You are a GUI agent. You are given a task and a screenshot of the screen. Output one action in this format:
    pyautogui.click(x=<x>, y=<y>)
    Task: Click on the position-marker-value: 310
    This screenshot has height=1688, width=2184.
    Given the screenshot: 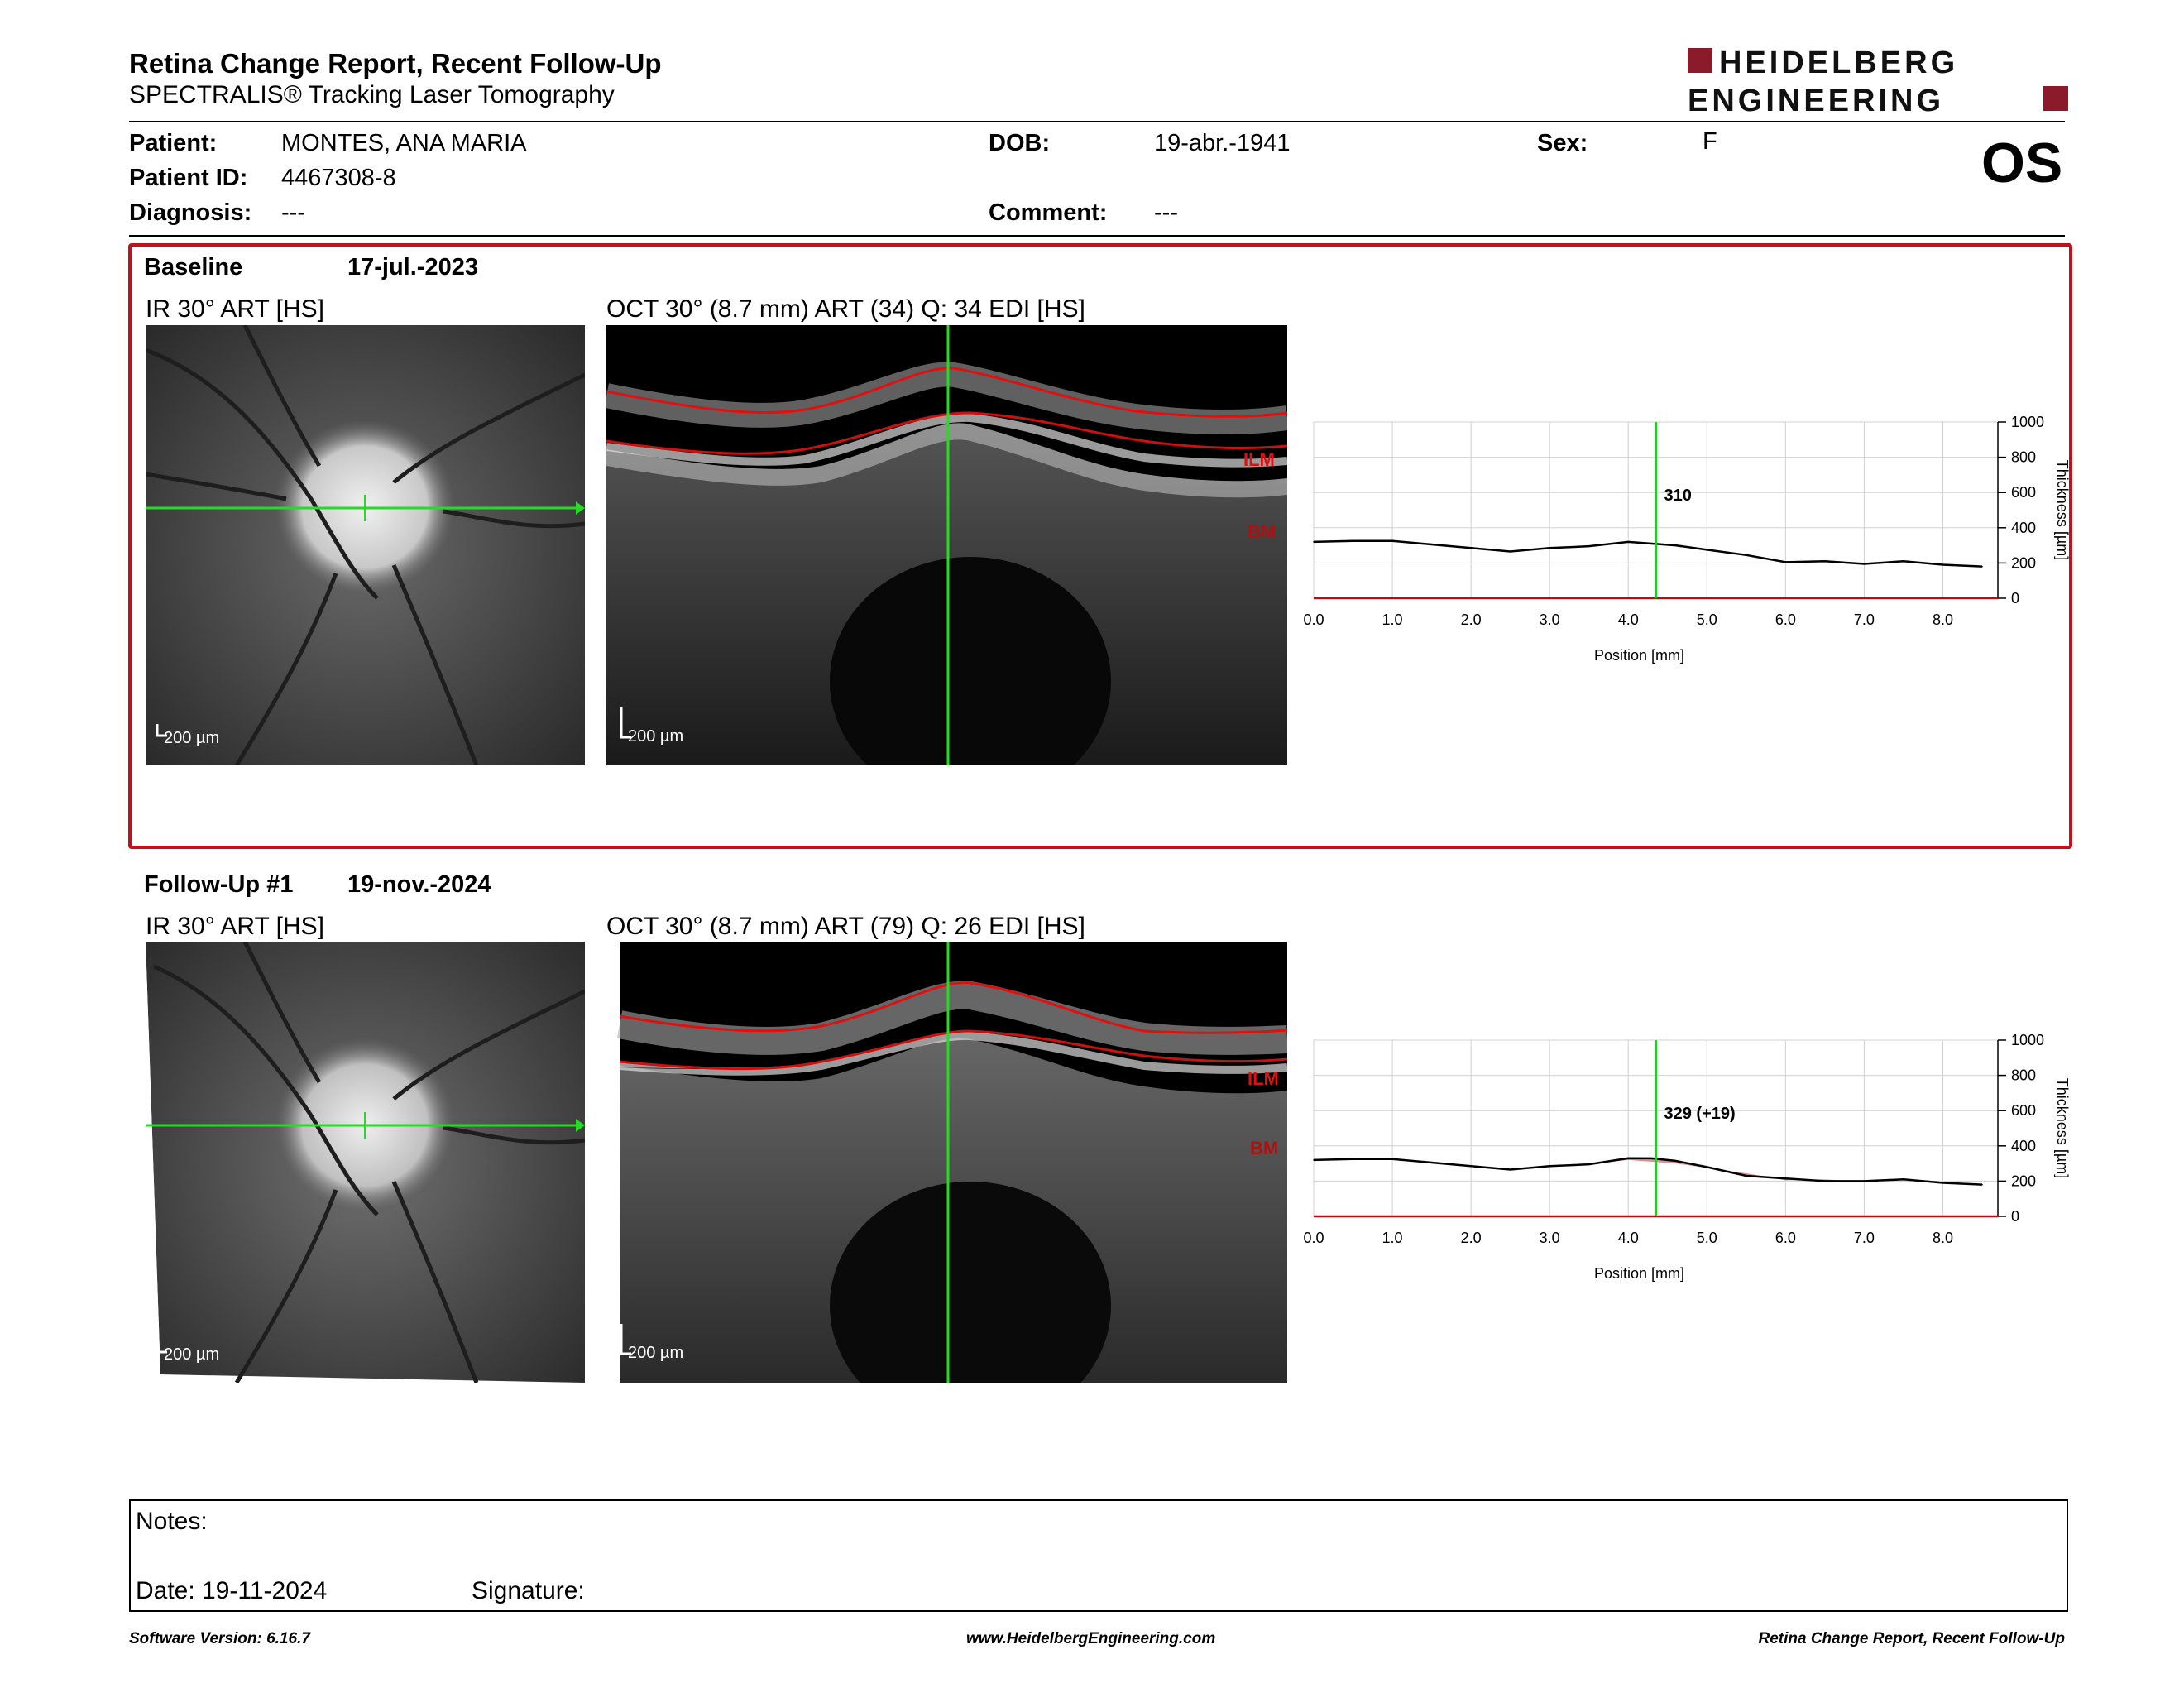 What is the action you would take?
    pyautogui.click(x=1678, y=496)
    